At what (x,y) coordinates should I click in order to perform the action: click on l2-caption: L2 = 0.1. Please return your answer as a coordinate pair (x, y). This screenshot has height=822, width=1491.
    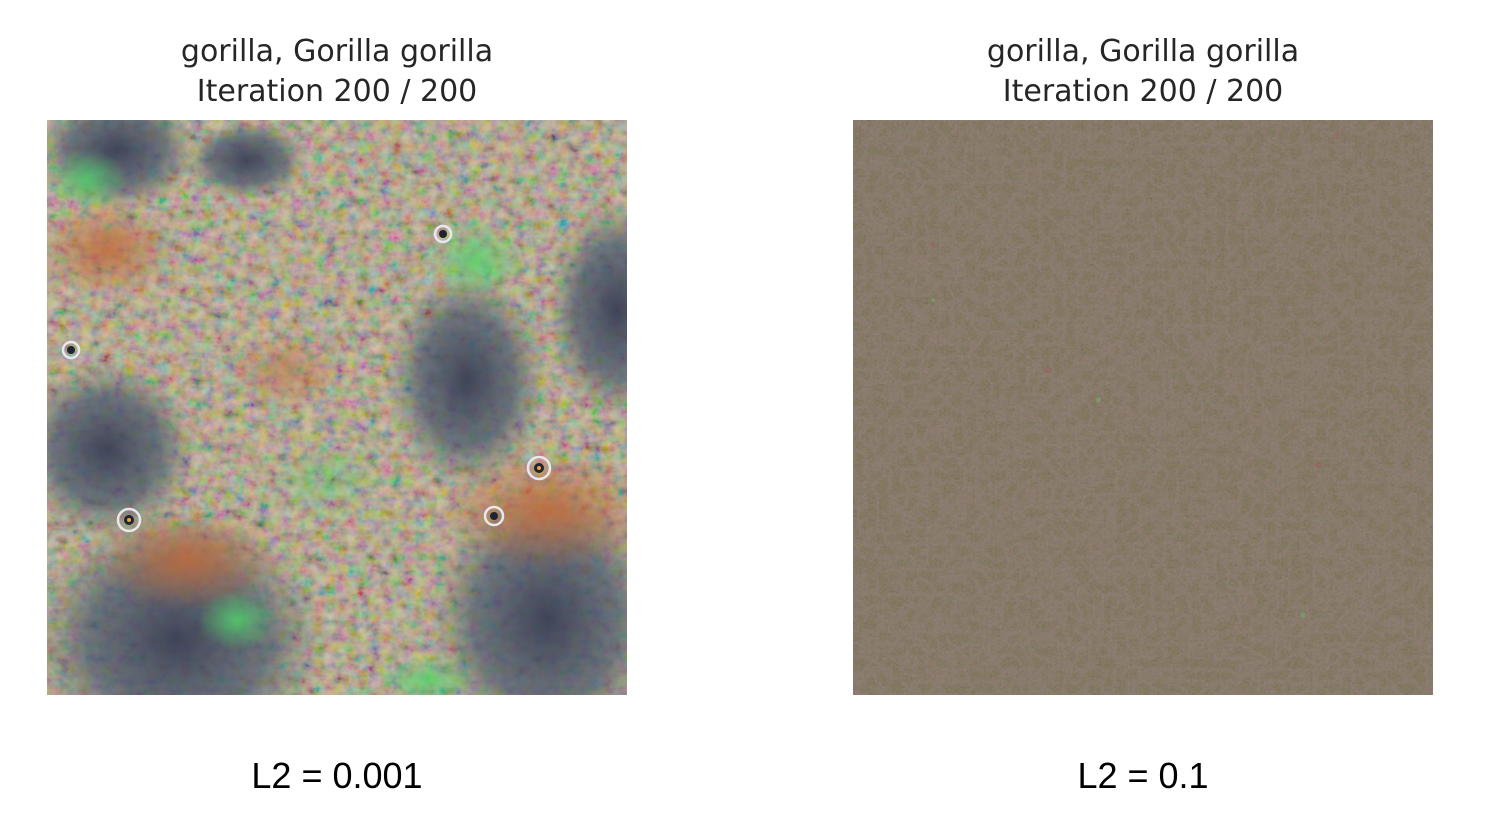
    Looking at the image, I should click on (1143, 775).